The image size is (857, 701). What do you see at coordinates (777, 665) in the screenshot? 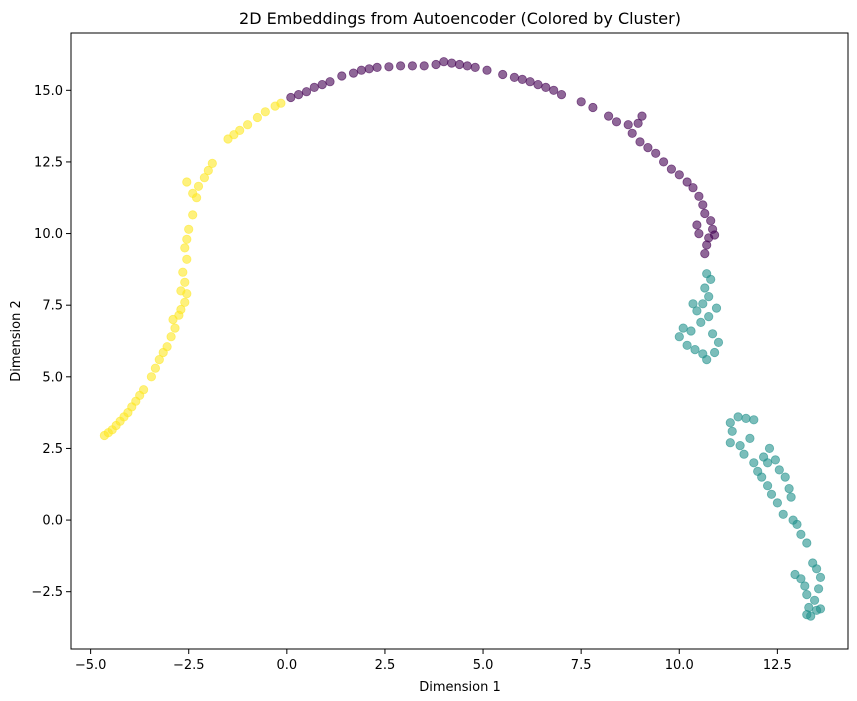
I see `x-tick-label: 12.5` at bounding box center [777, 665].